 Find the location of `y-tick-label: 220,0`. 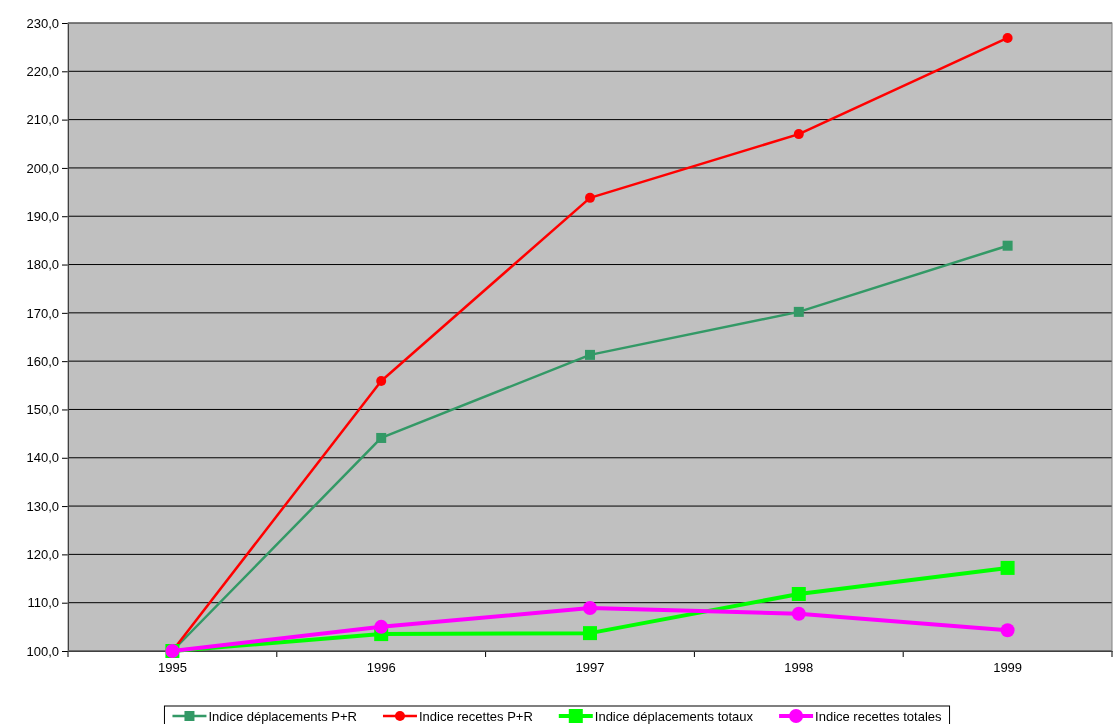

y-tick-label: 220,0 is located at coordinates (42, 71).